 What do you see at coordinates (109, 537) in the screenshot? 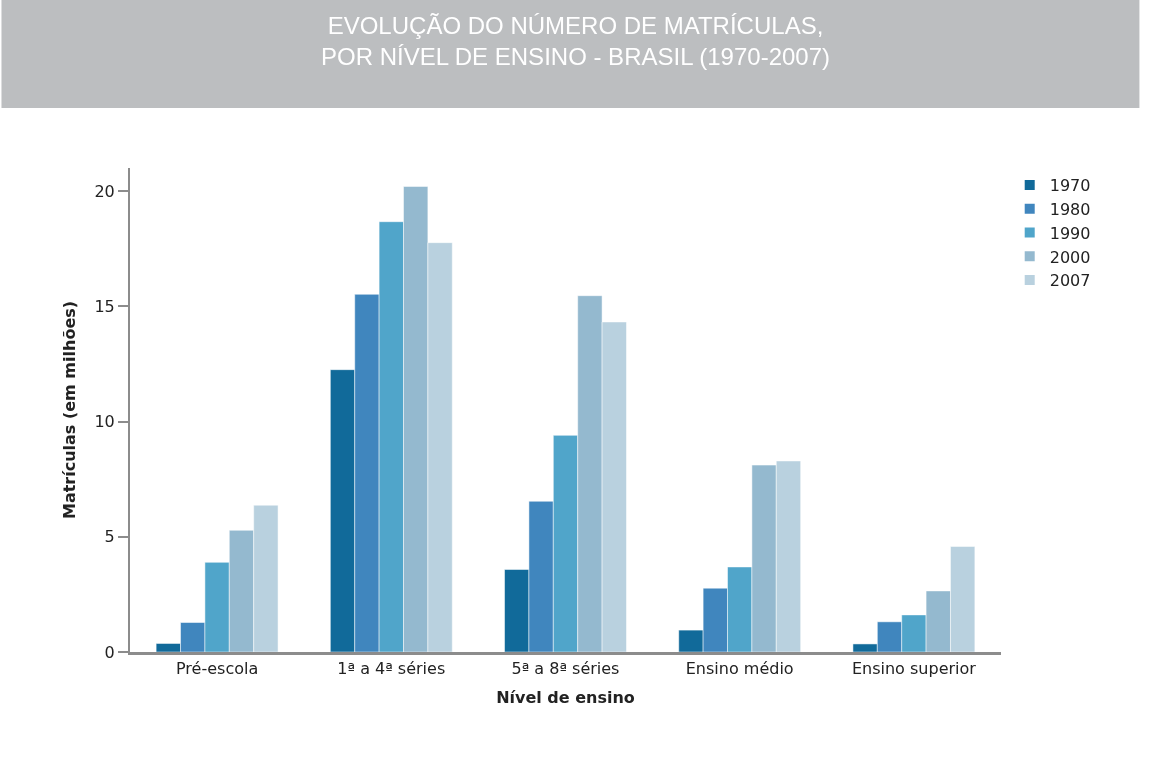
I see `y-tick-label: 5` at bounding box center [109, 537].